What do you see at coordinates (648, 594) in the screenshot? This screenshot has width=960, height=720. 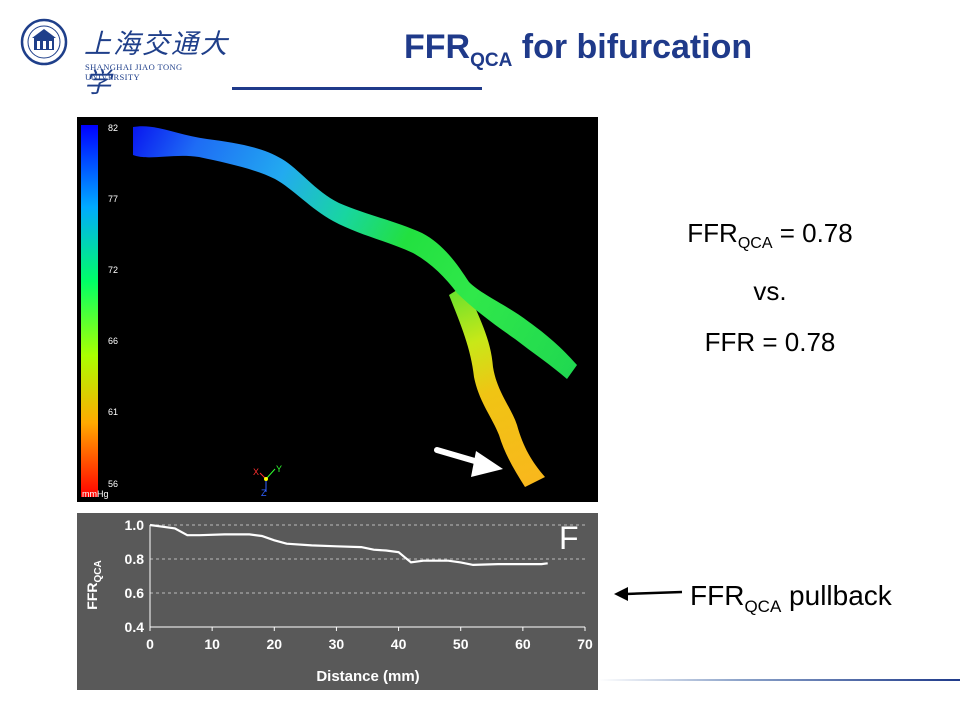 I see `pullback-arrow-icon` at bounding box center [648, 594].